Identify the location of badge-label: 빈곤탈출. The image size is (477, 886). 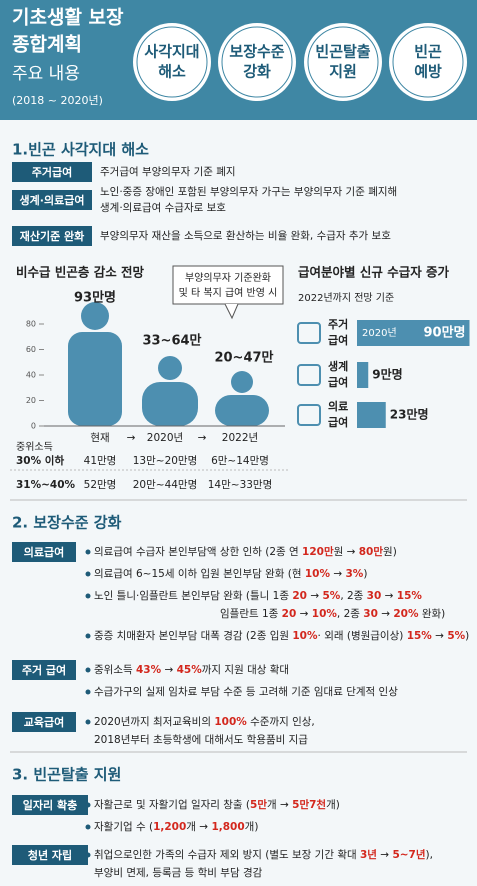
(342, 52).